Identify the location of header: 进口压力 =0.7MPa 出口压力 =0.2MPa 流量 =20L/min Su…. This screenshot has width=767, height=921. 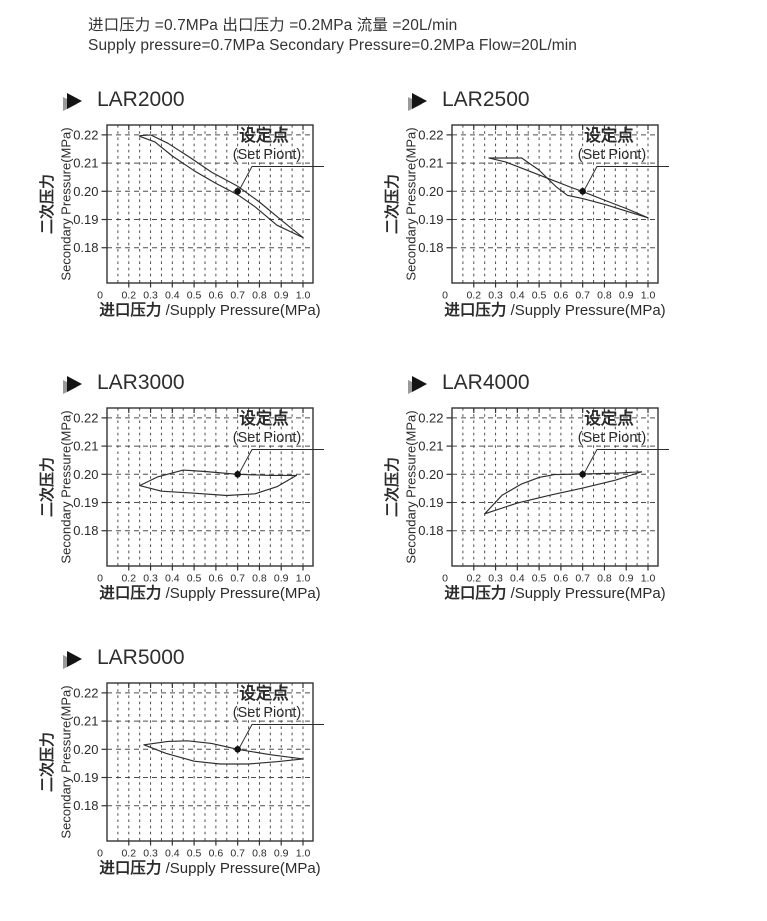
(332, 36).